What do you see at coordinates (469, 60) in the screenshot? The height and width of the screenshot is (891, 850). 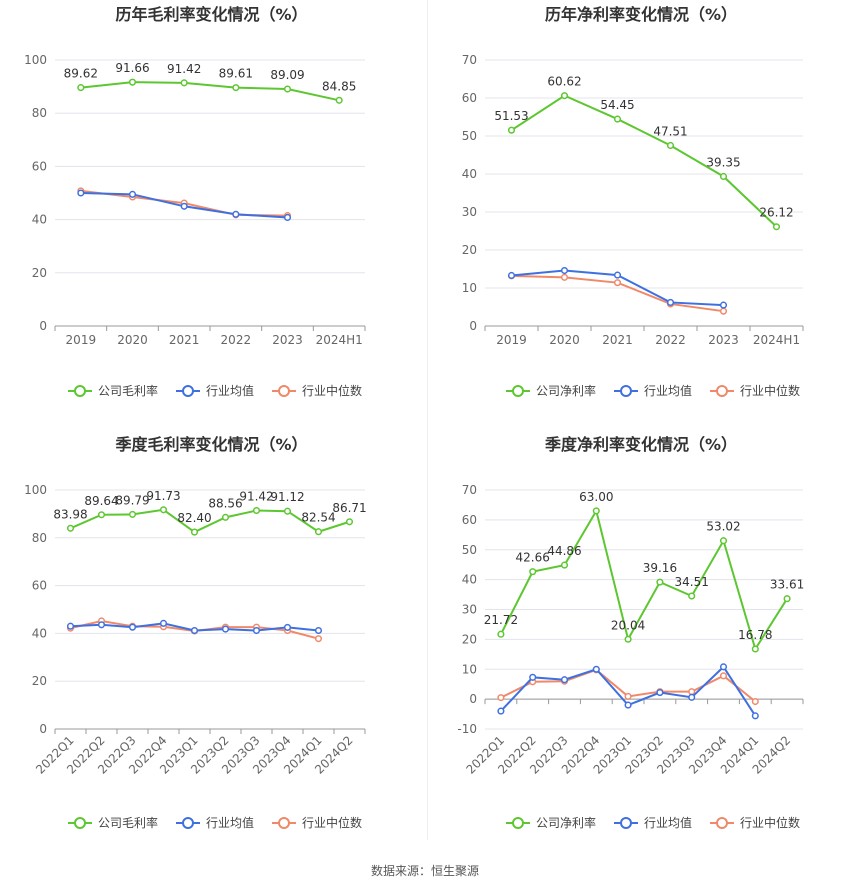 I see `y-tick-label: 70` at bounding box center [469, 60].